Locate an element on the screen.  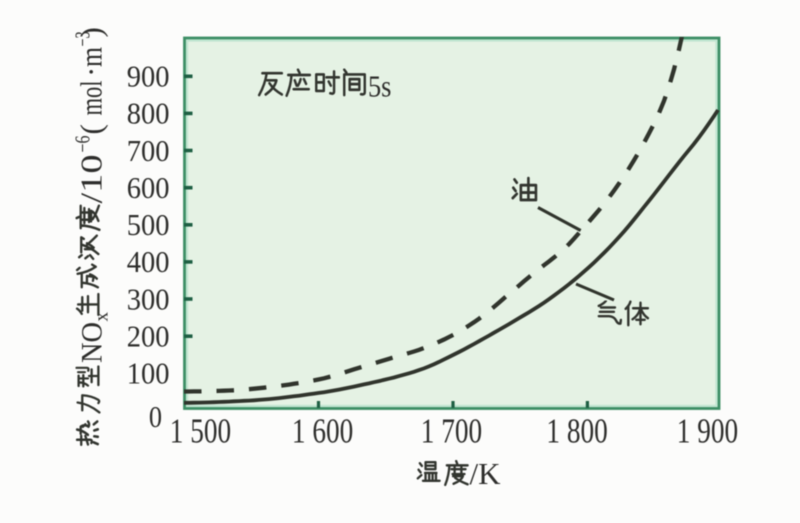
svg-text: 300 is located at coordinates (148, 299).